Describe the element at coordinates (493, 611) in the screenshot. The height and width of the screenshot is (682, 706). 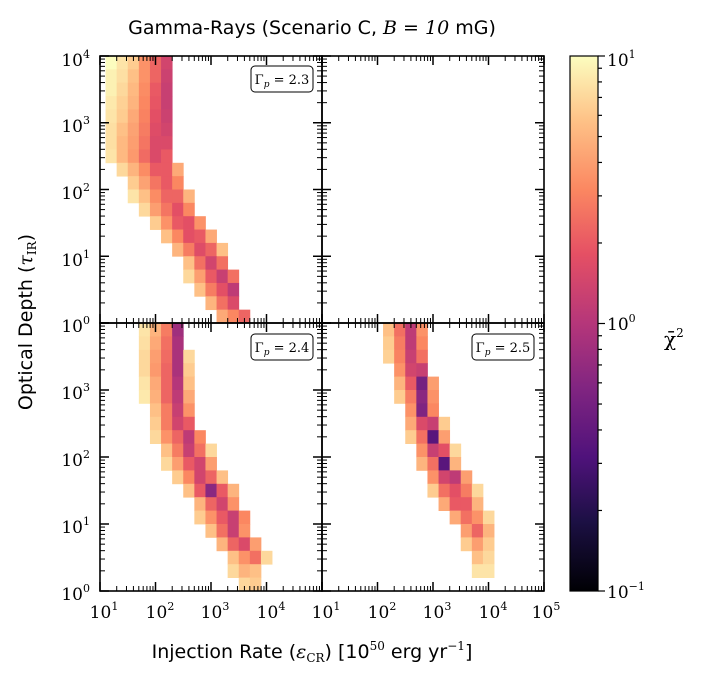
I see `x-tick-label: 10⁴` at that location.